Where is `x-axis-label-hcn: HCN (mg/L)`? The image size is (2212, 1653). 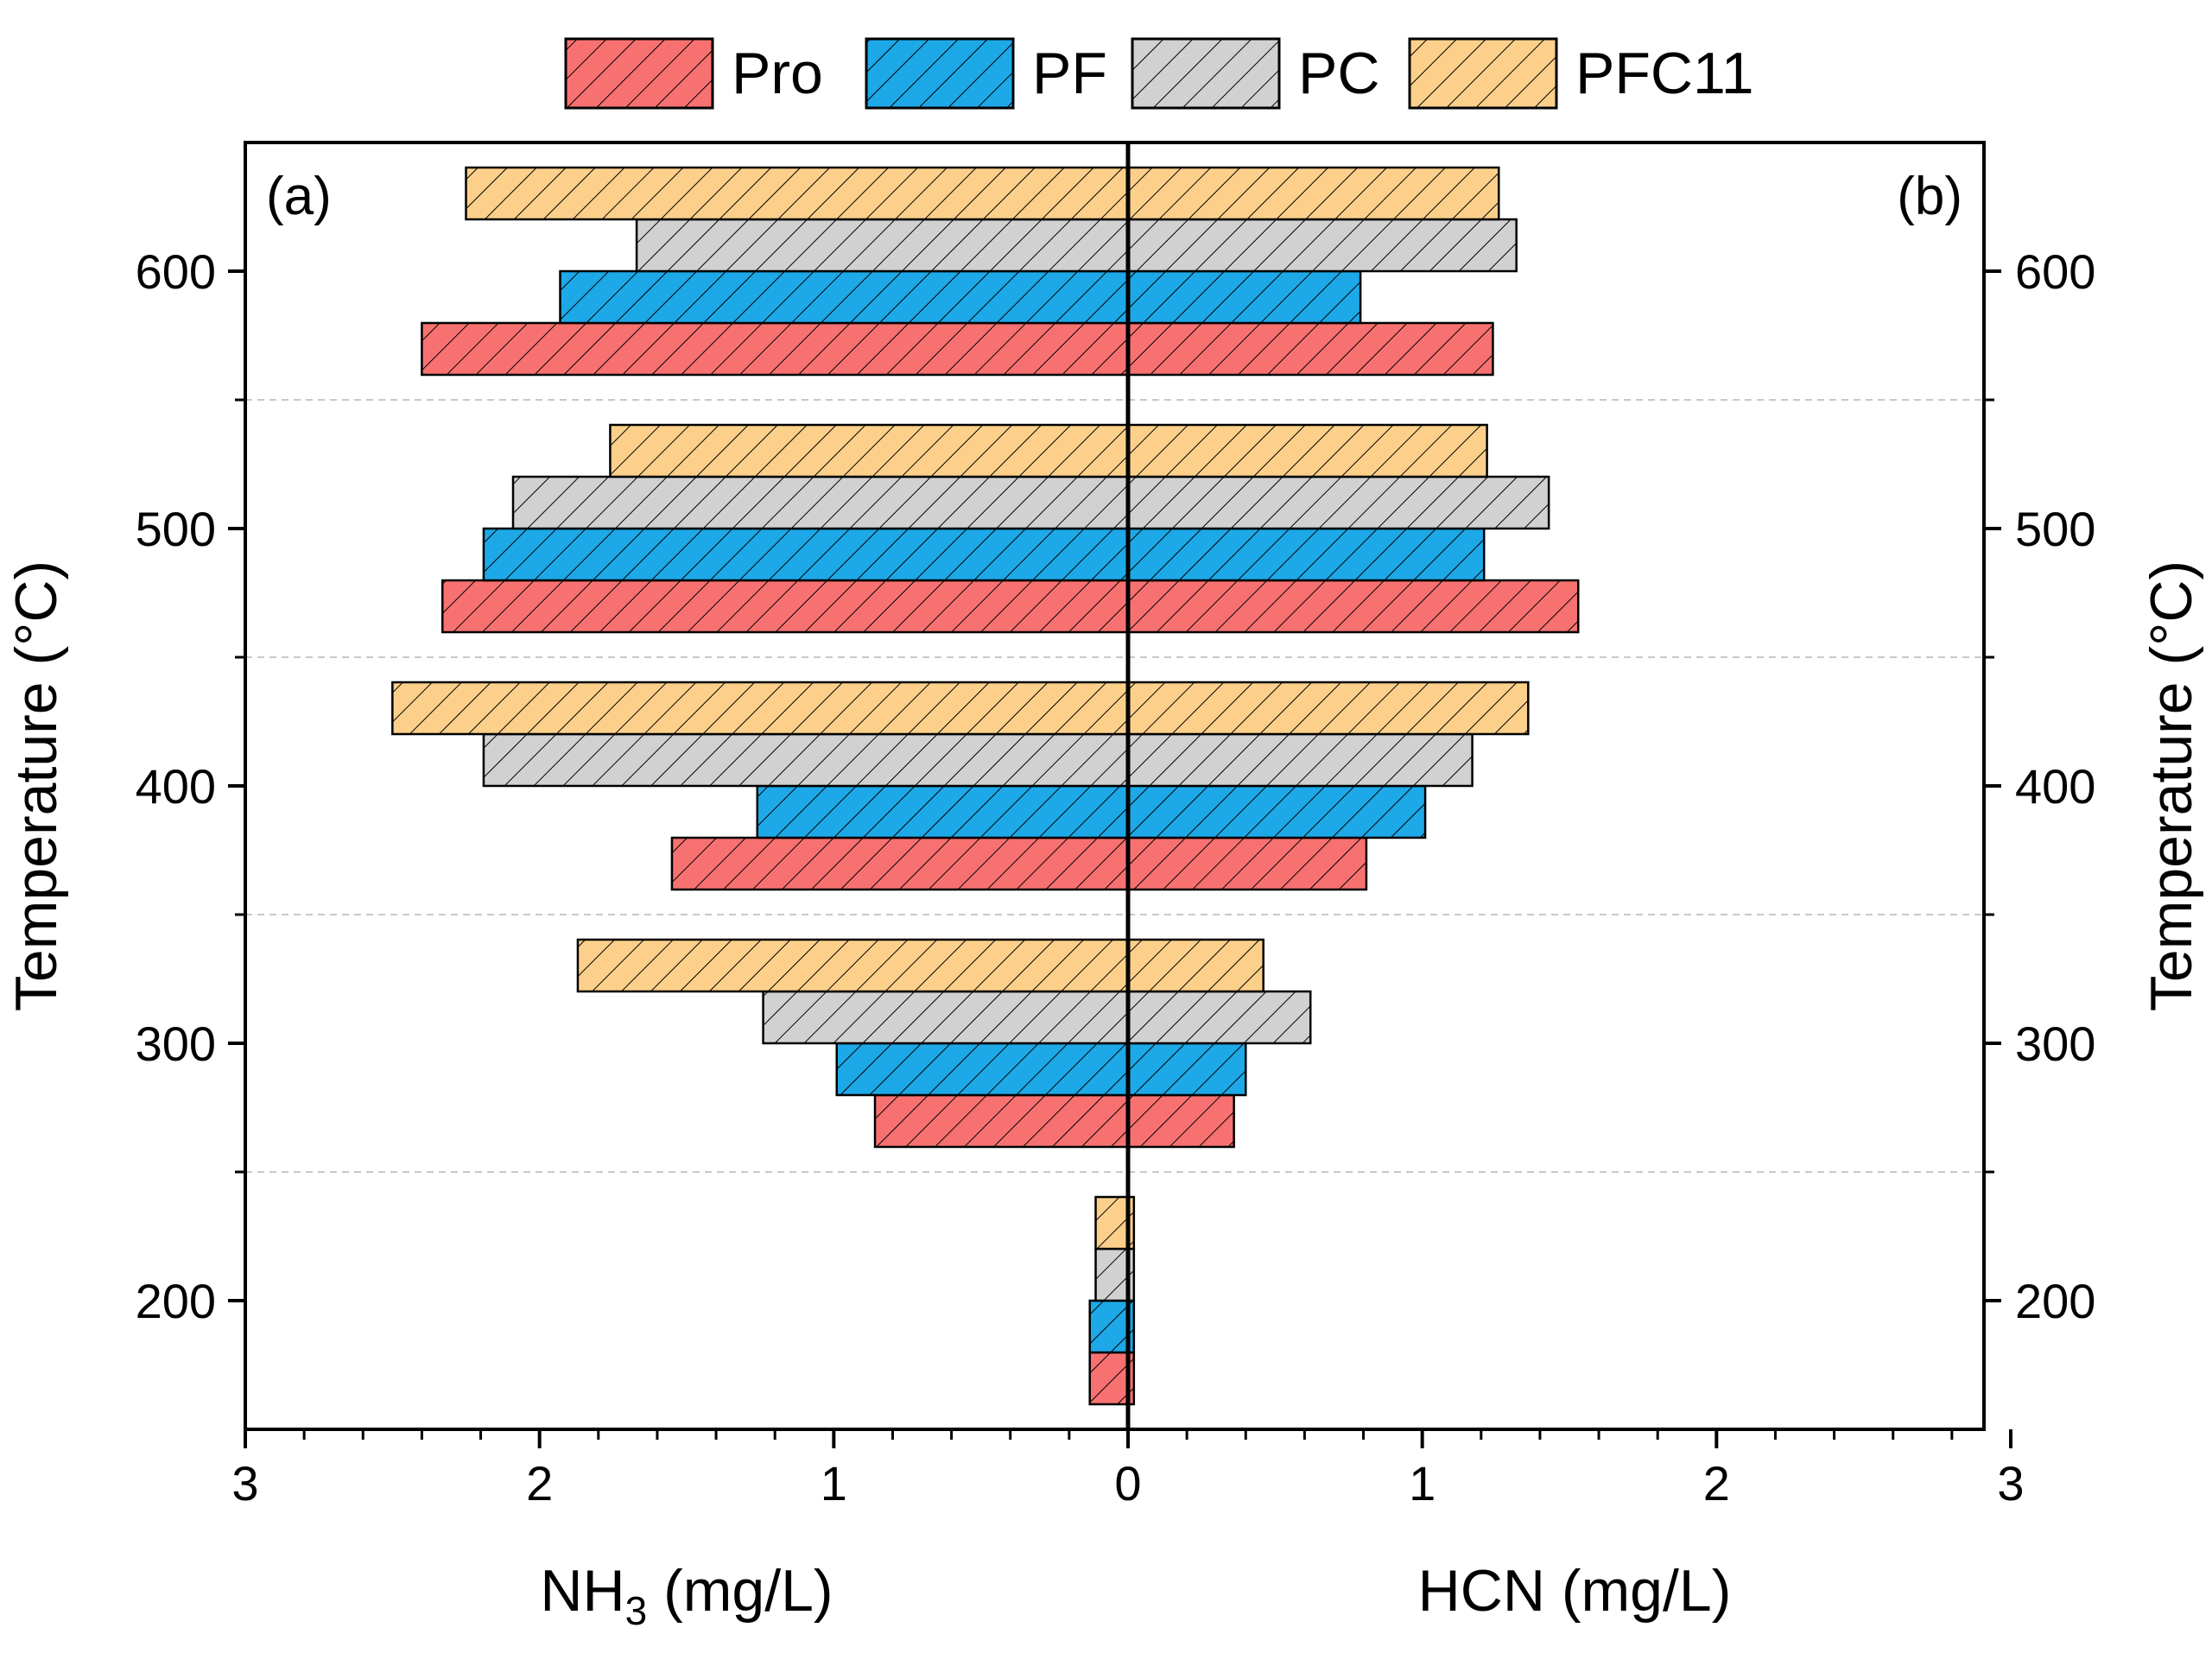 x-axis-label-hcn: HCN (mg/L) is located at coordinates (1575, 1591).